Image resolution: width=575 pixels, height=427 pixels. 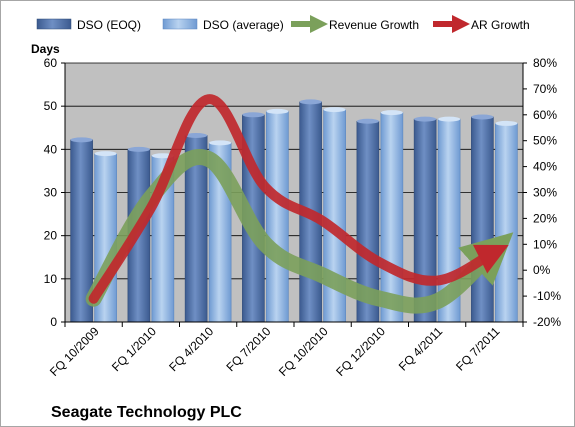 What do you see at coordinates (53, 322) in the screenshot?
I see `y-tick-label: 0` at bounding box center [53, 322].